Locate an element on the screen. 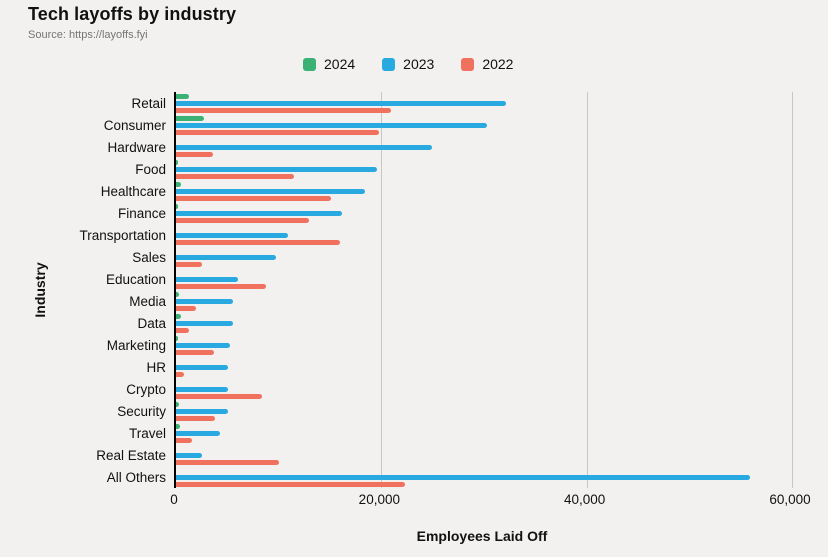 The height and width of the screenshot is (557, 828). bar-group-retail is located at coordinates (484, 103).